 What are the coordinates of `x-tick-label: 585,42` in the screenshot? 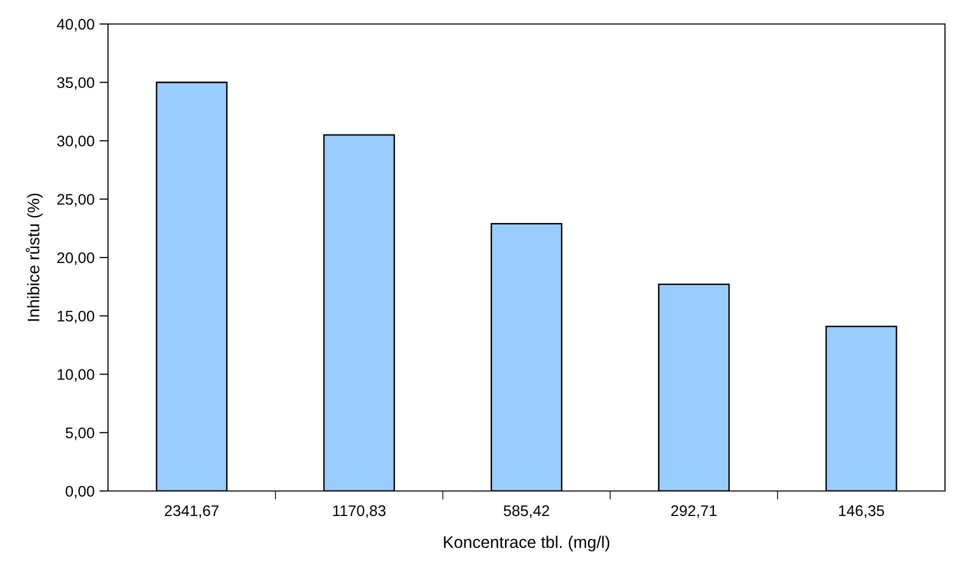 It's located at (527, 511).